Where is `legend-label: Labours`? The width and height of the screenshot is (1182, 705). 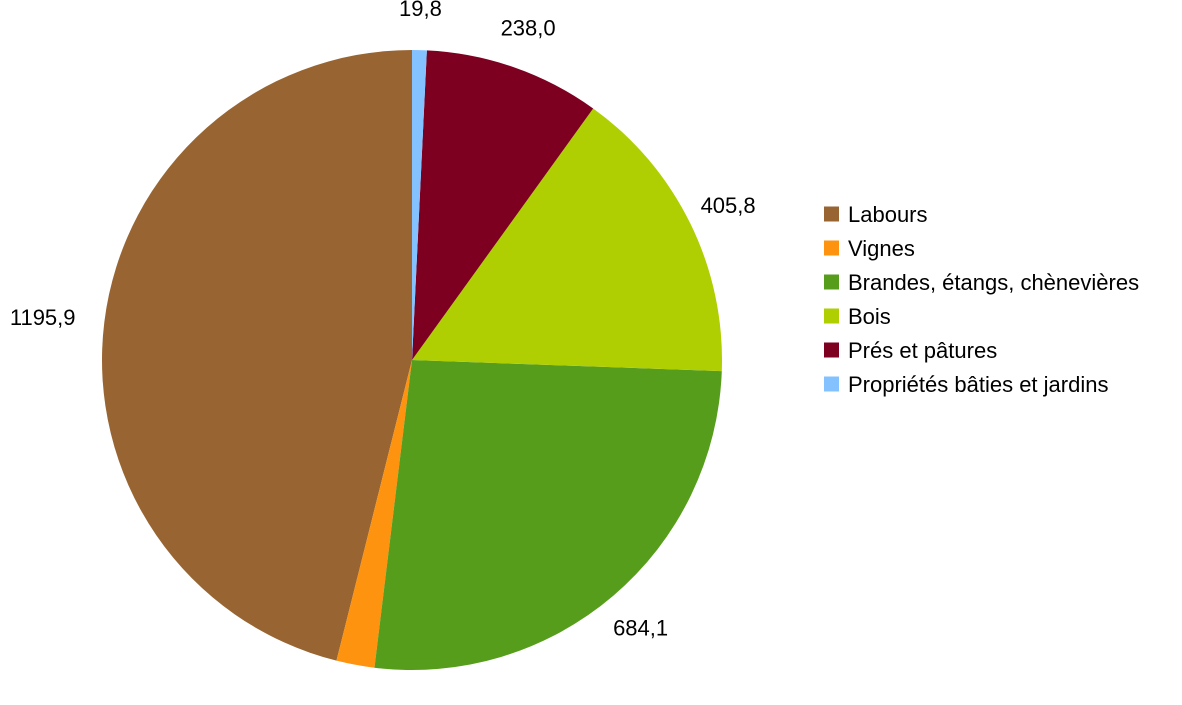 legend-label: Labours is located at coordinates (888, 214).